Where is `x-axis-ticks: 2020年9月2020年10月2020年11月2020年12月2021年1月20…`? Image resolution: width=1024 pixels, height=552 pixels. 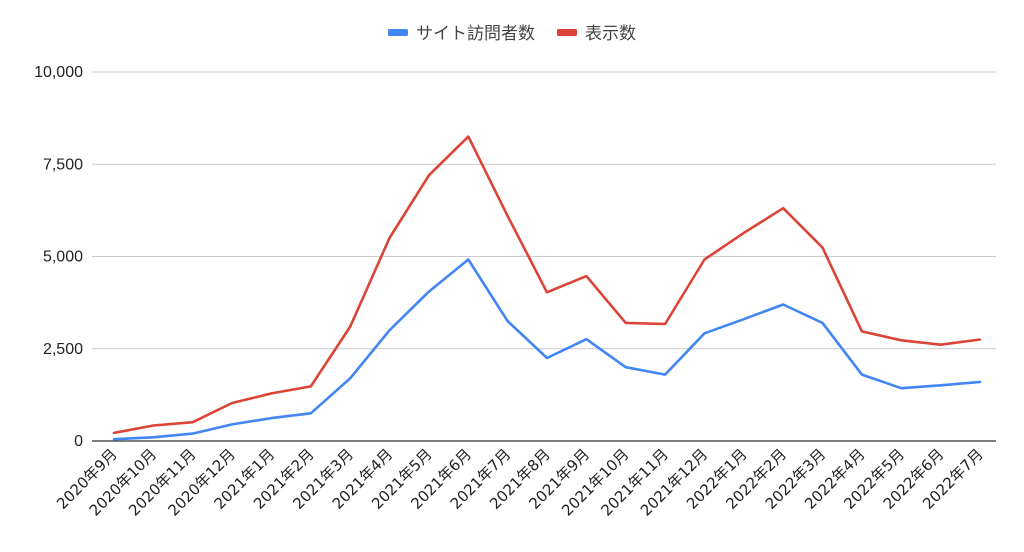
x-axis-ticks: 2020年9月2020年10月2020年11月2020年12月2021年1月20… is located at coordinates (520, 482).